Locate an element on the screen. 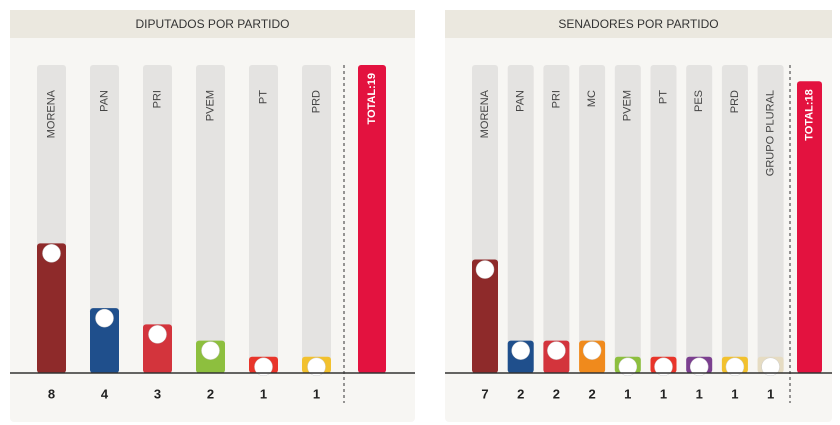 This screenshot has height=425, width=840. panel-title: DIPUTADOS POR PARTIDO is located at coordinates (212, 24).